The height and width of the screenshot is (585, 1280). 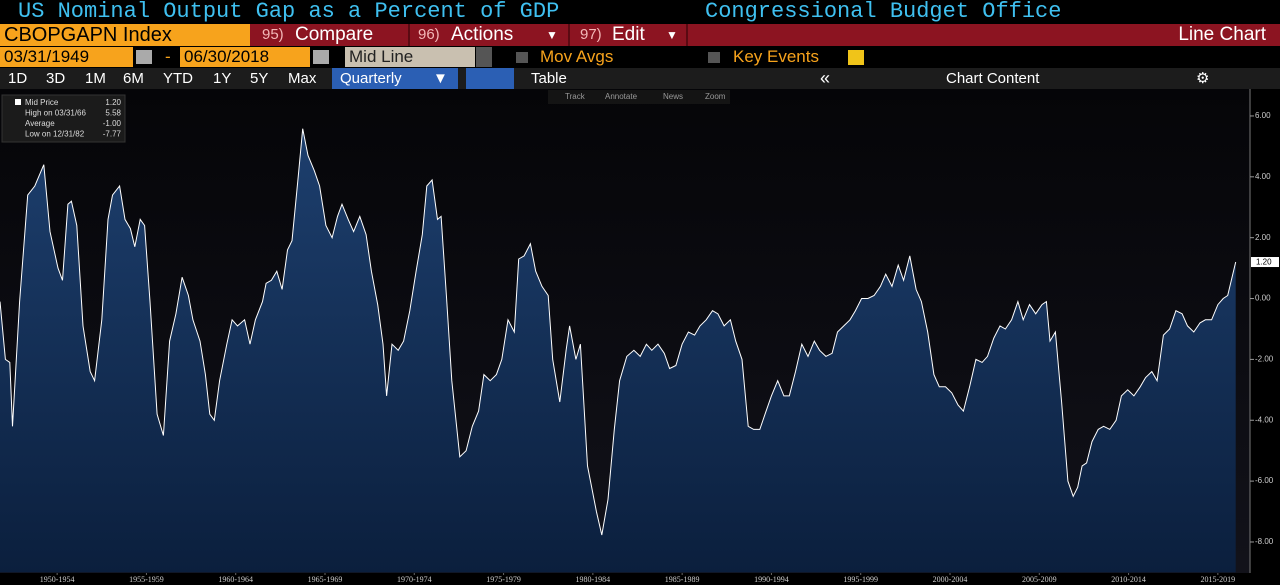 What do you see at coordinates (410, 57) in the screenshot?
I see `mode-select: Mid Line` at bounding box center [410, 57].